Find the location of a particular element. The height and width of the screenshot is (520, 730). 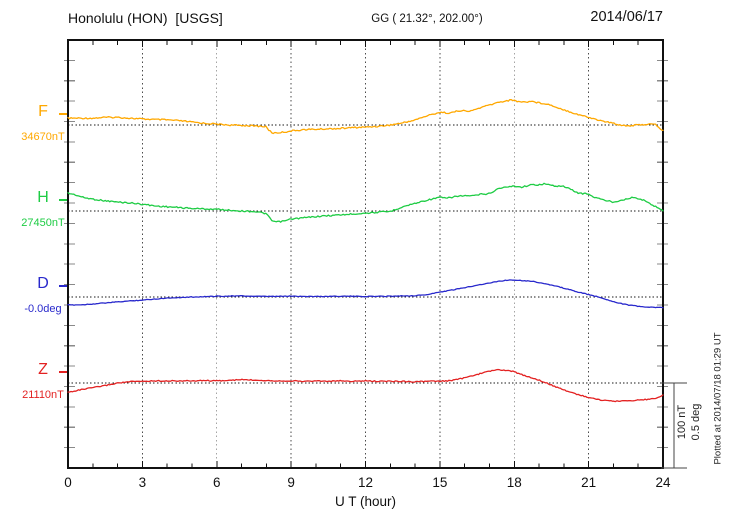

x-tick-label-21: 21 is located at coordinates (589, 482).